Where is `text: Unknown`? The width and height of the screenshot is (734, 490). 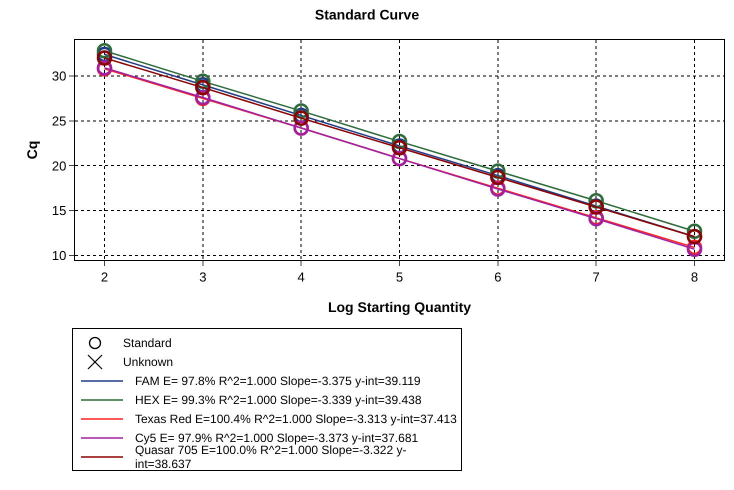
text: Unknown is located at coordinates (148, 361).